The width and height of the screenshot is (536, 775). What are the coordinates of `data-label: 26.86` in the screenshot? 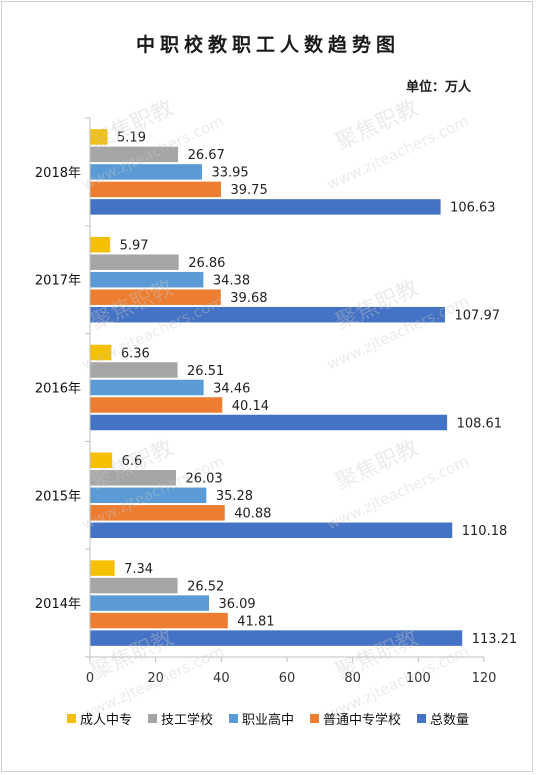 It's located at (206, 263).